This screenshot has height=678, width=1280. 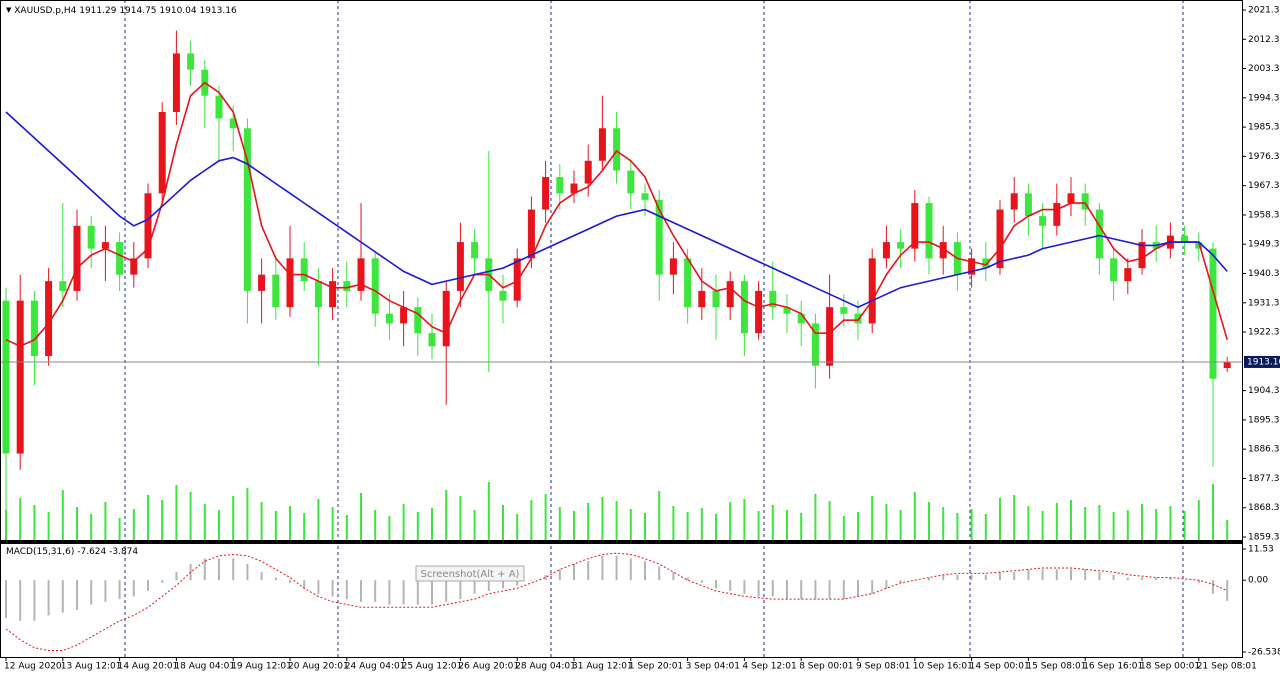 I want to click on indicator-header: MACD(15,31,6) -7.624 -3.874, so click(x=72, y=552).